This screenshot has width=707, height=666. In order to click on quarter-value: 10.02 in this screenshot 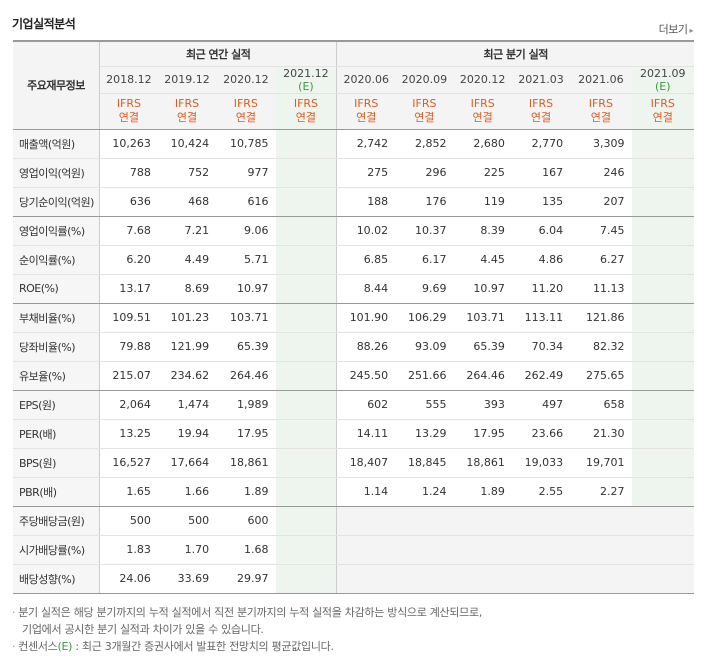, I will do `click(366, 231)`.